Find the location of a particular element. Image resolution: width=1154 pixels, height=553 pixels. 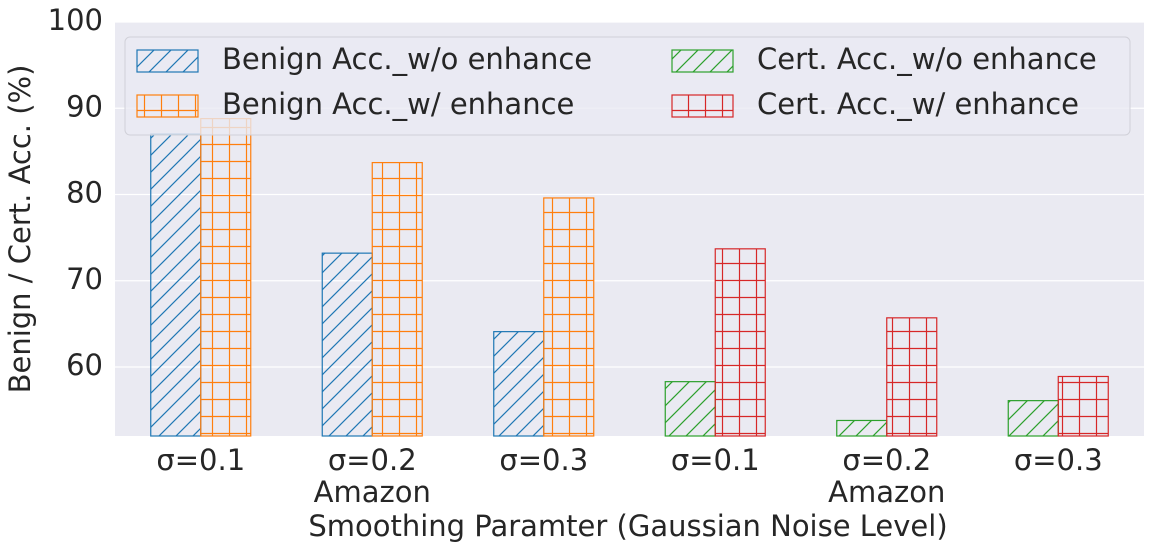

legend-label: Benign Acc._w/ enhance is located at coordinates (398, 104).